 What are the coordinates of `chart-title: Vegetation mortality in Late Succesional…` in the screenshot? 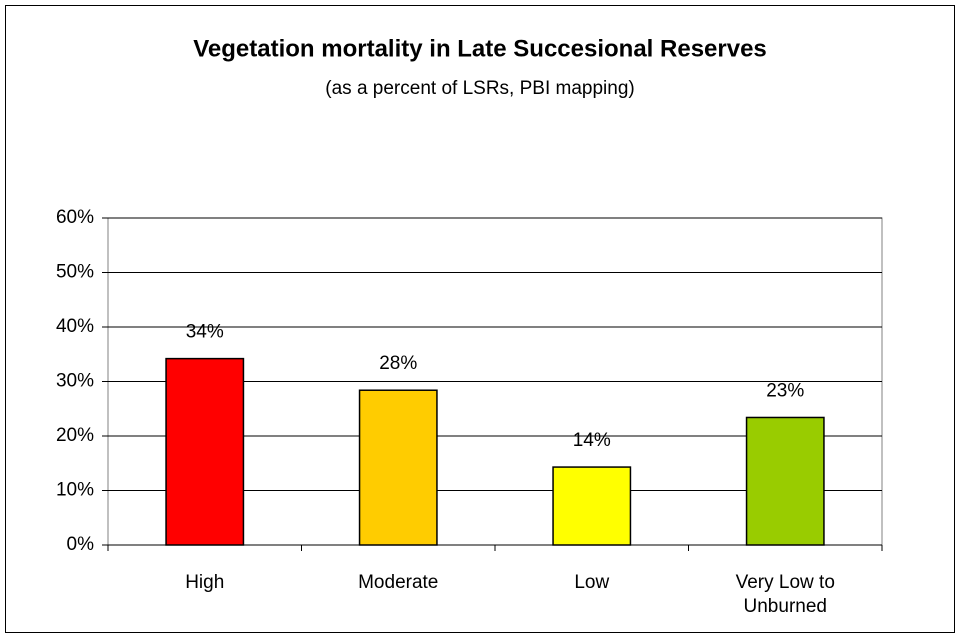 It's located at (480, 48).